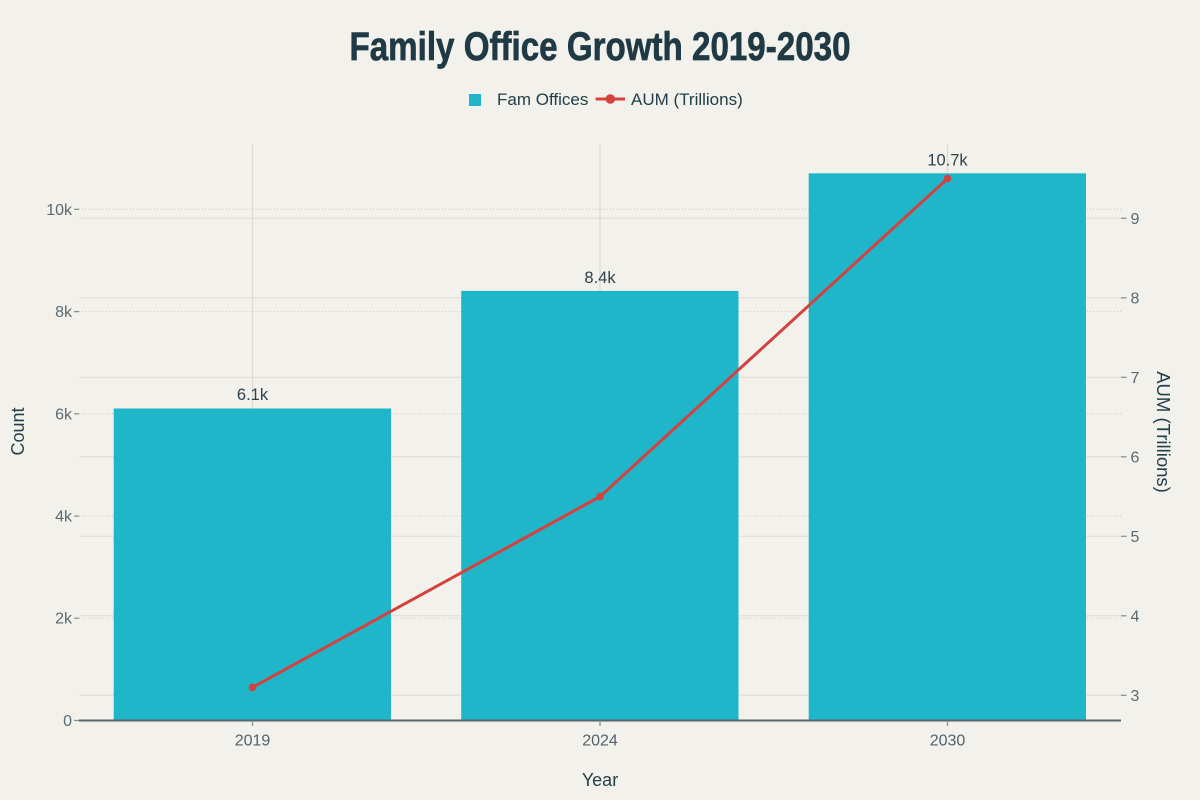  Describe the element at coordinates (948, 741) in the screenshot. I see `svg-text: 2030` at that location.